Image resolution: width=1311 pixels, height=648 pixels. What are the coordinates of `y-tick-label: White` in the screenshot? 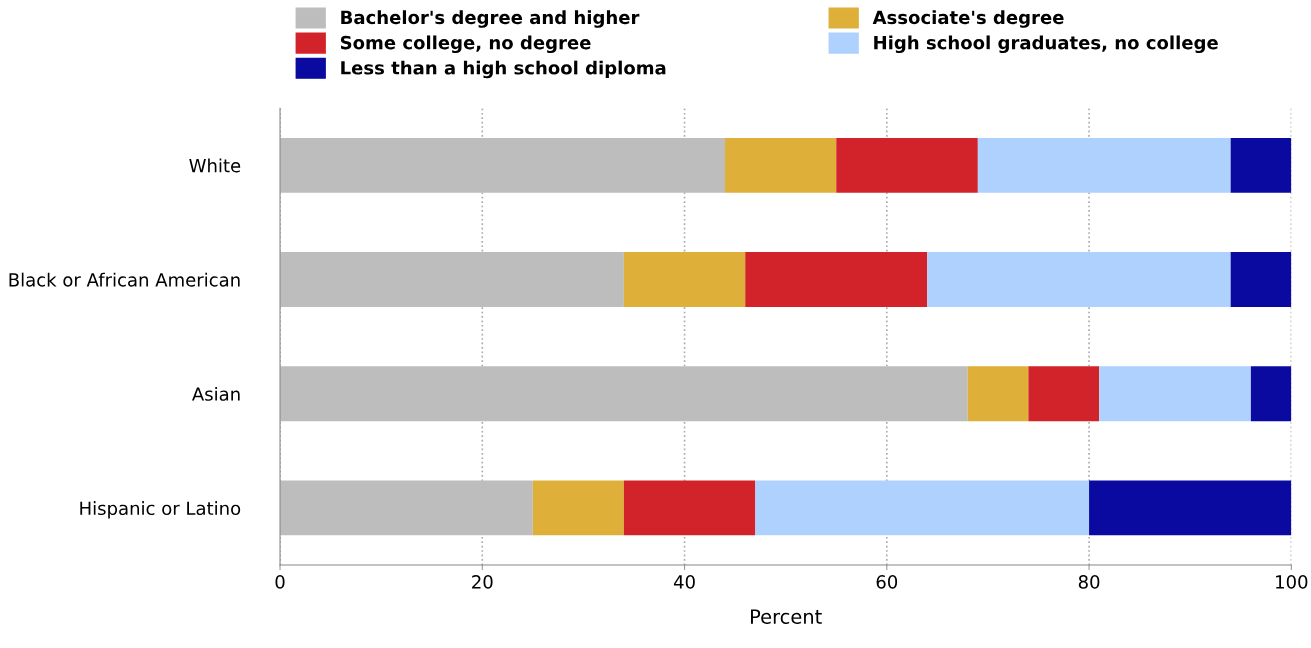 It's located at (215, 165).